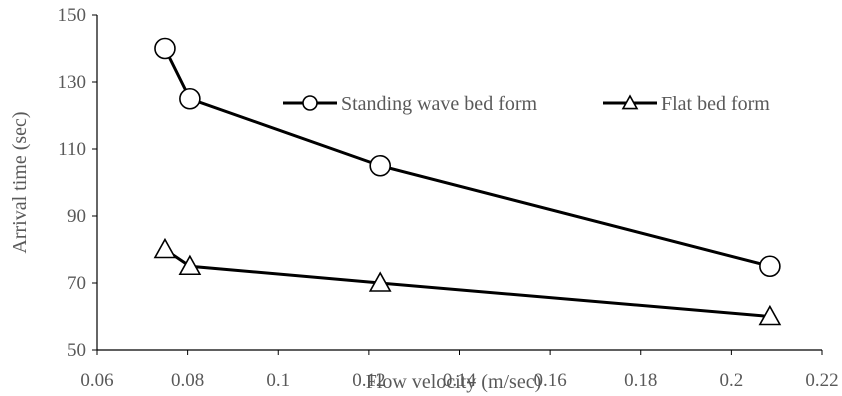  I want to click on x-tick-label: 0.06, so click(96, 380).